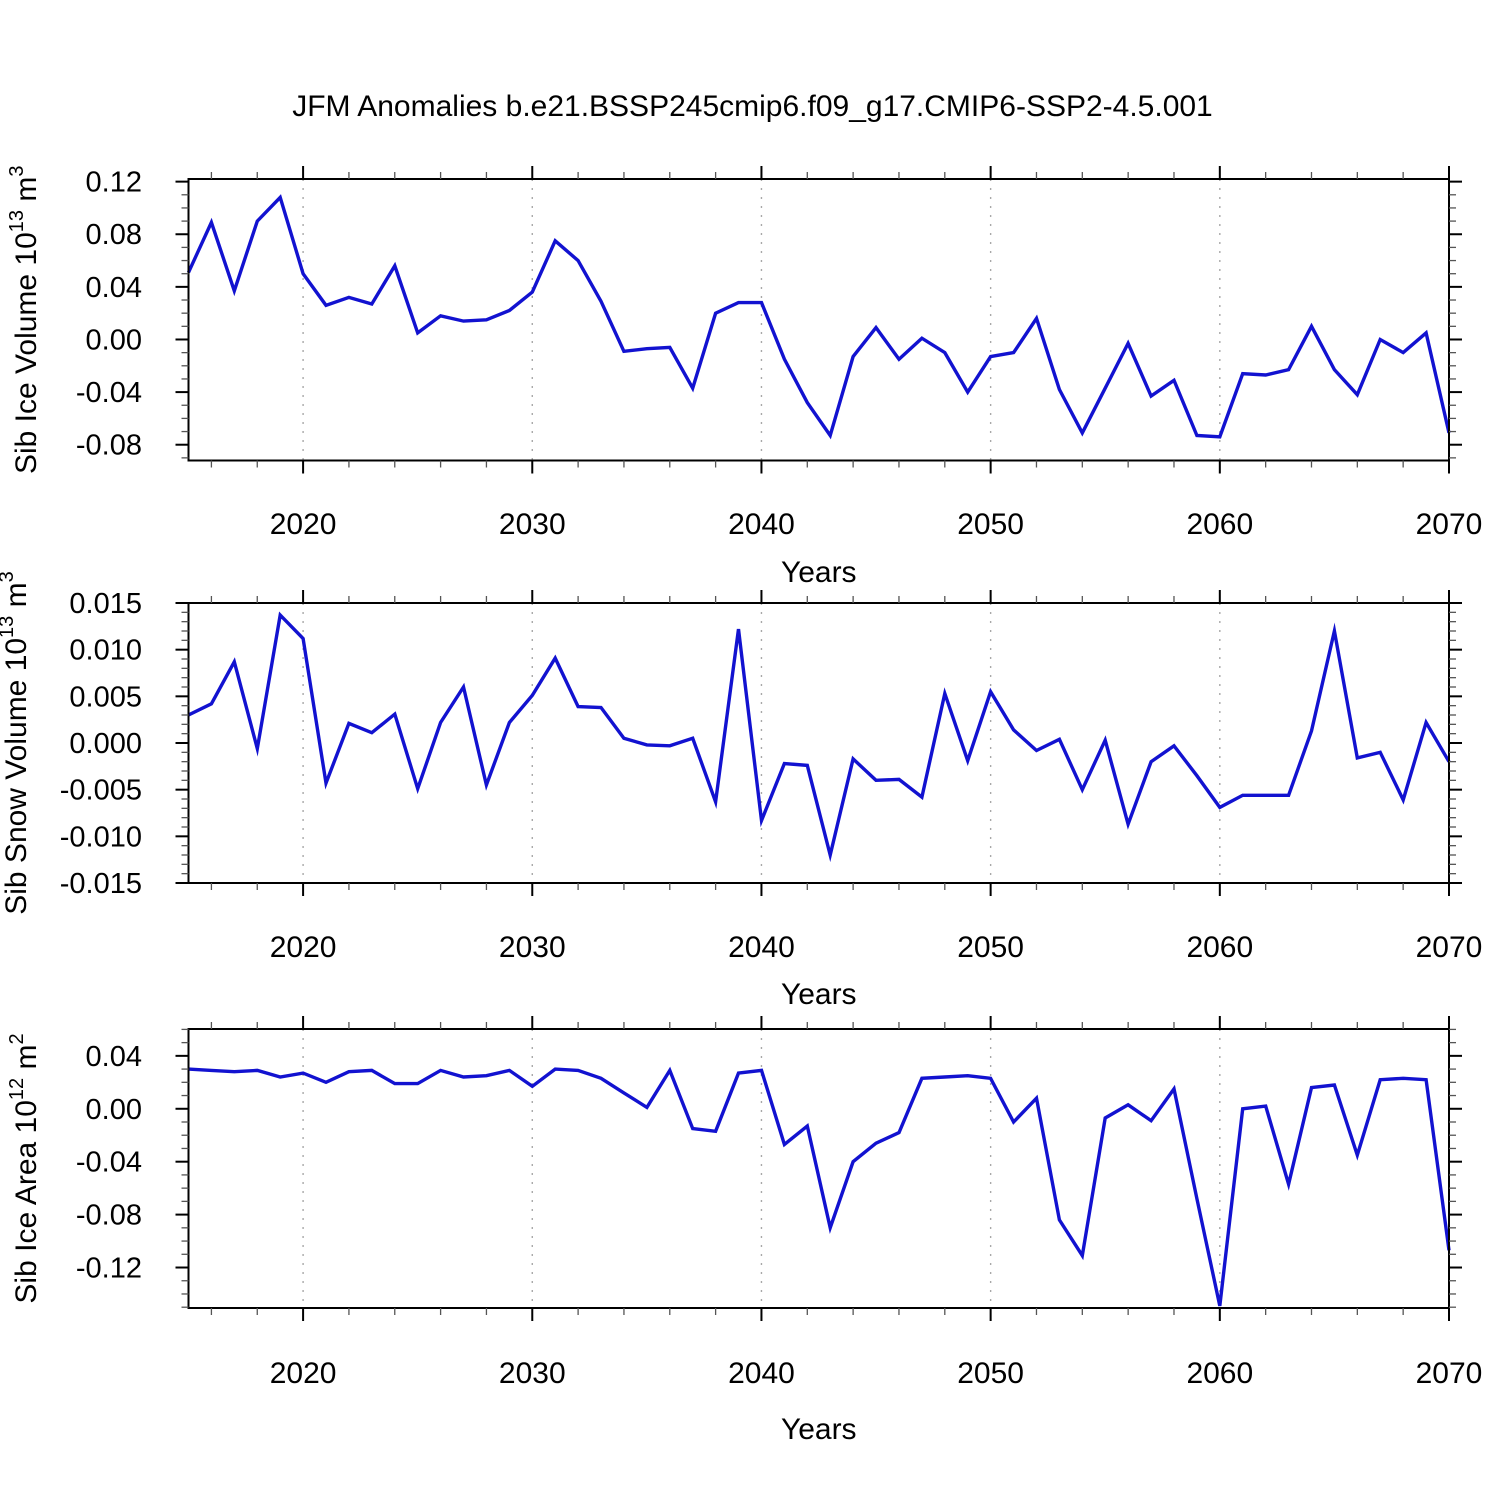  I want to click on series-line-sib-ice-volume, so click(818, 317).